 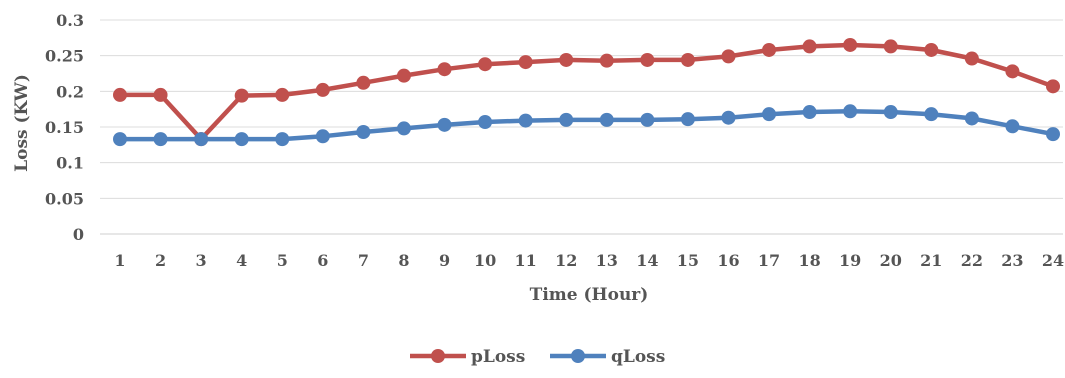 What do you see at coordinates (467, 357) in the screenshot?
I see `legend-item-ploss: pLoss` at bounding box center [467, 357].